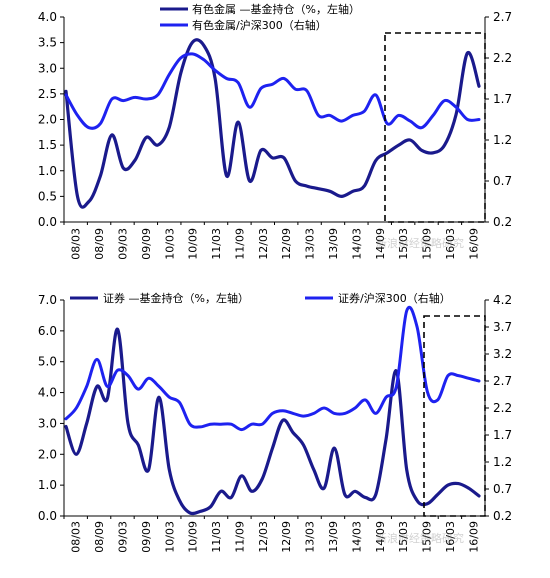  What do you see at coordinates (259, 25) in the screenshot?
I see `legend-label-1: 有色金属/沪深300（右轴）` at bounding box center [259, 25].